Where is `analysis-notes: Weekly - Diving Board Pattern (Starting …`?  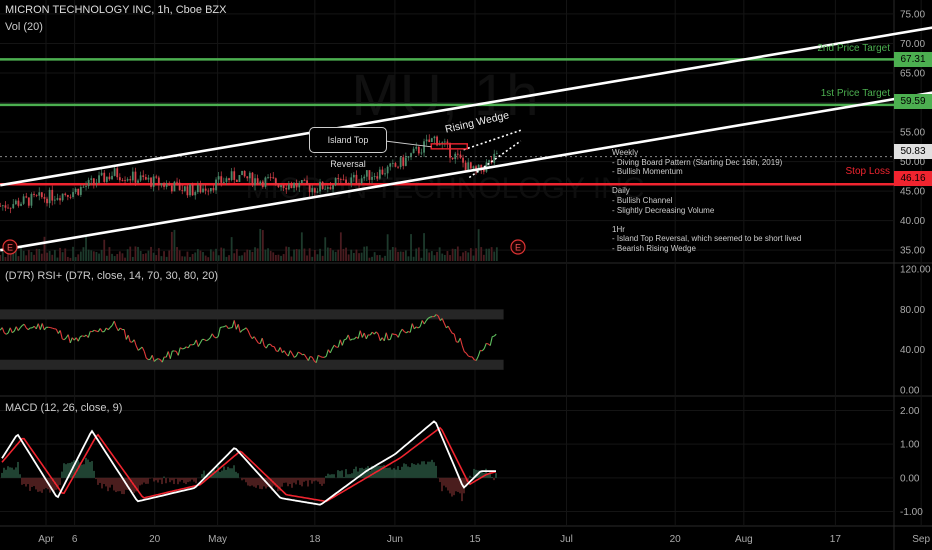 analysis-notes: Weekly - Diving Board Pattern (Starting … is located at coordinates (707, 200).